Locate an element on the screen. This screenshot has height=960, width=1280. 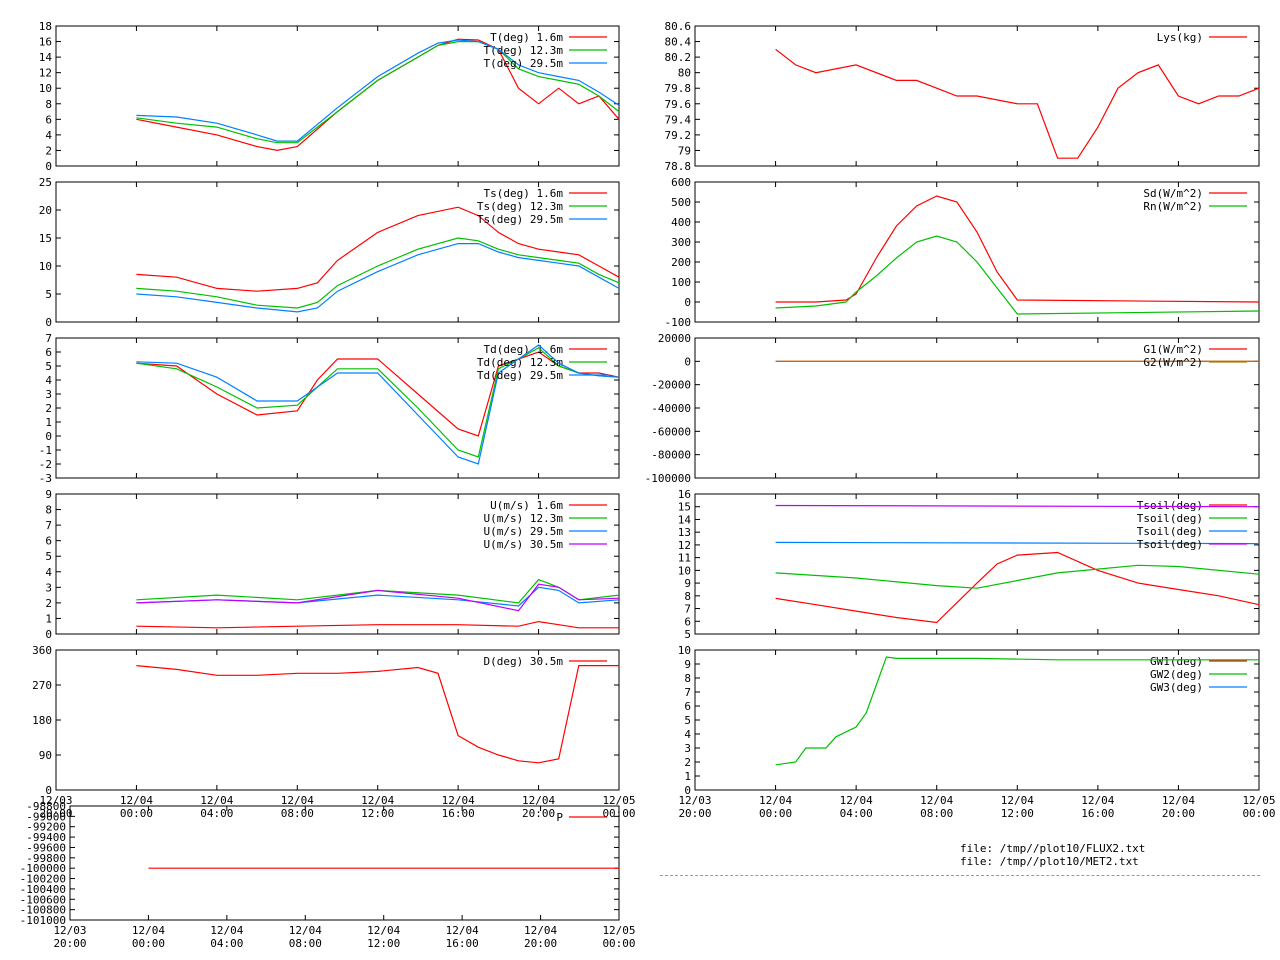
y-tick-label: -100200 is located at coordinates (43, 879).